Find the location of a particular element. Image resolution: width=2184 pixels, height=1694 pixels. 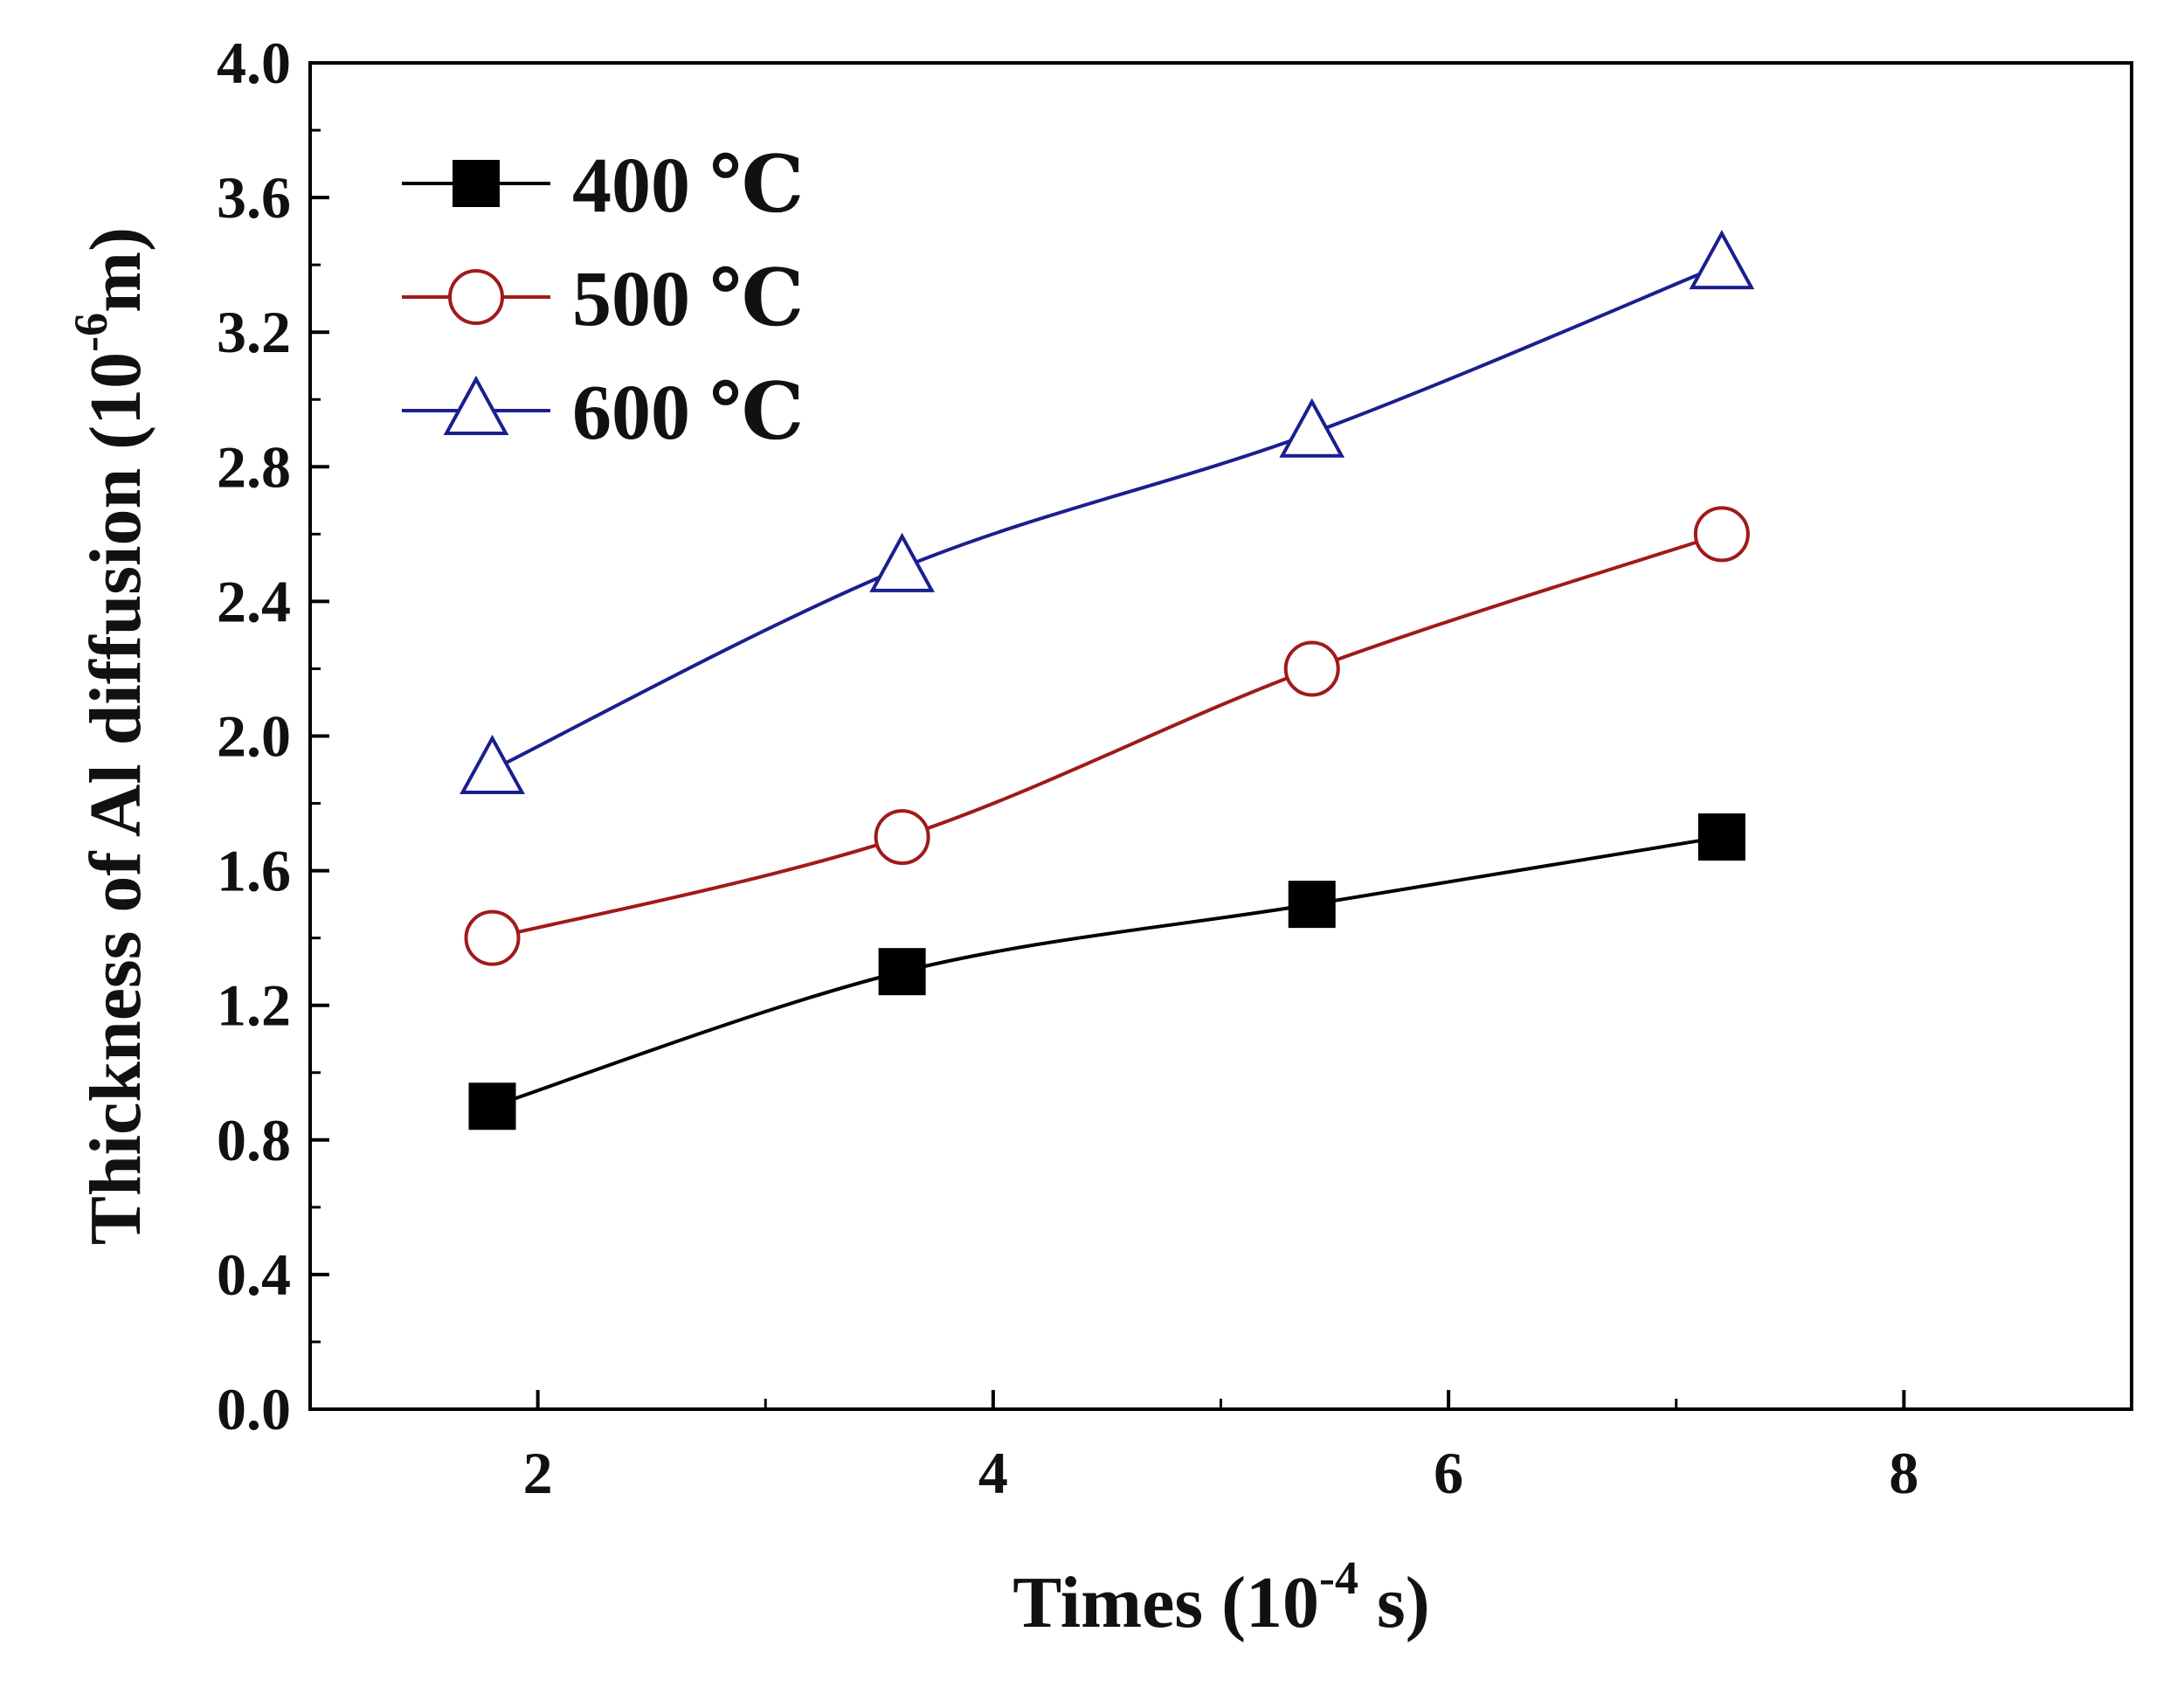

y-tick-label: 2.8 is located at coordinates (254, 467).